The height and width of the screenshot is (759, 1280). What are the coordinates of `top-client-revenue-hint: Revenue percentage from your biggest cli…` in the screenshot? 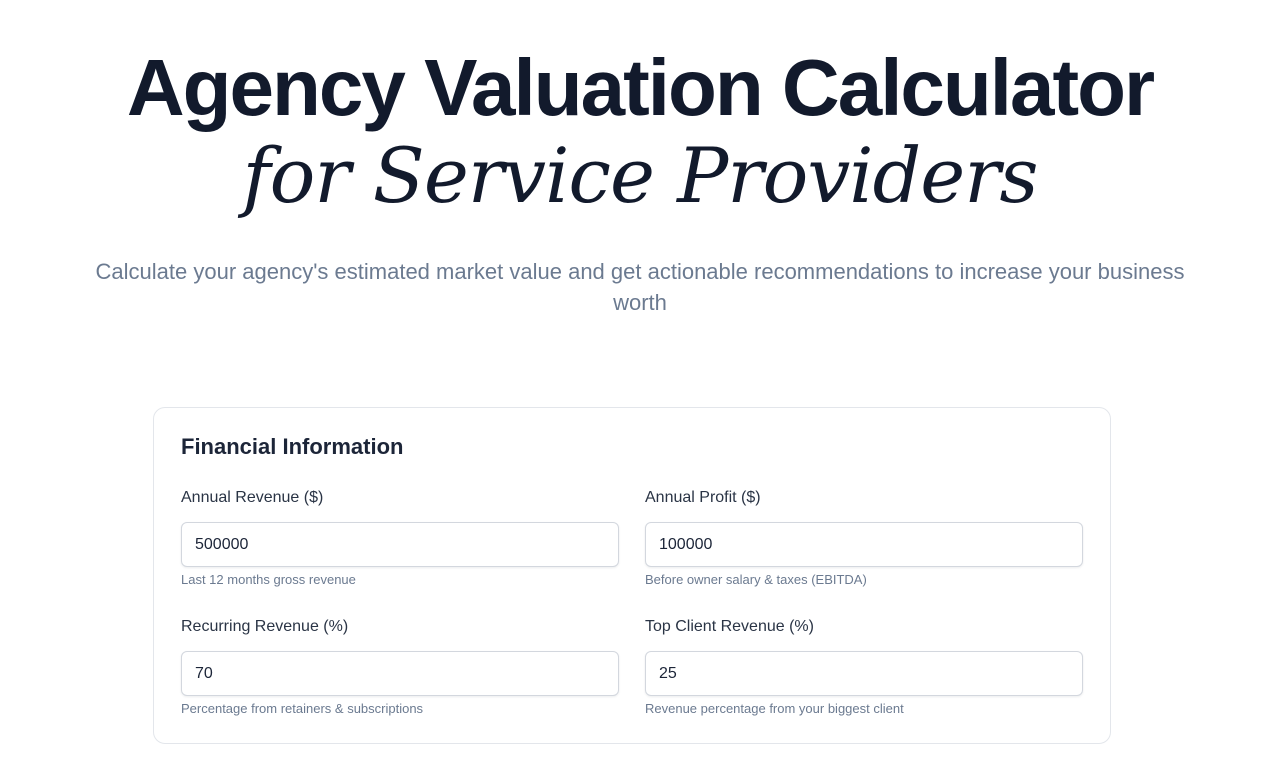 It's located at (774, 708).